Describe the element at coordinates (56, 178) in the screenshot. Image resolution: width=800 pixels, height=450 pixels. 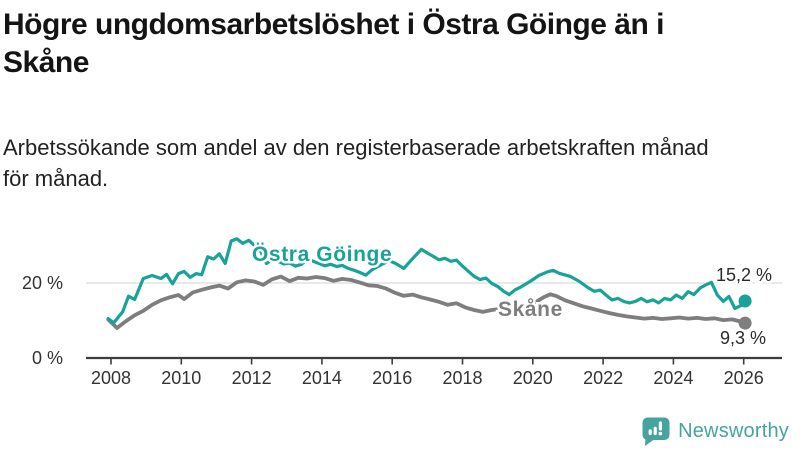
I see `chart-subtitle-line2: för månad.` at that location.